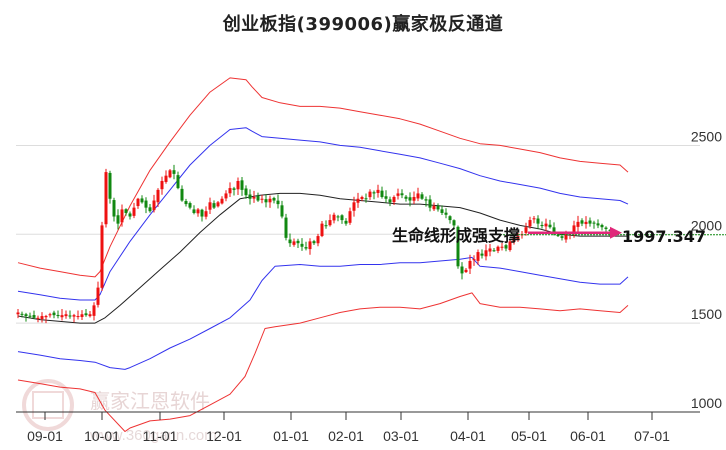 This screenshot has height=450, width=726. What do you see at coordinates (588, 436) in the screenshot?
I see `x-tick-label: 06-01` at bounding box center [588, 436].